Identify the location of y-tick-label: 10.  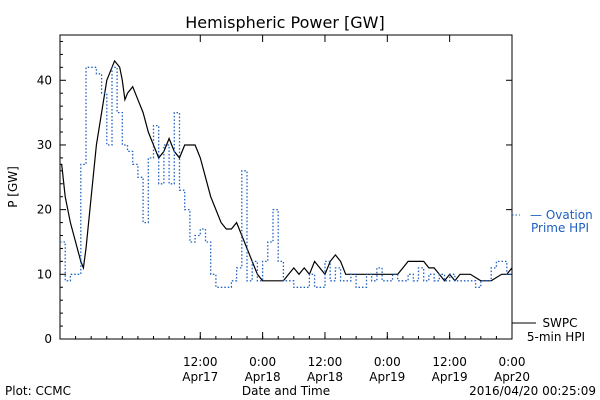
(44, 274).